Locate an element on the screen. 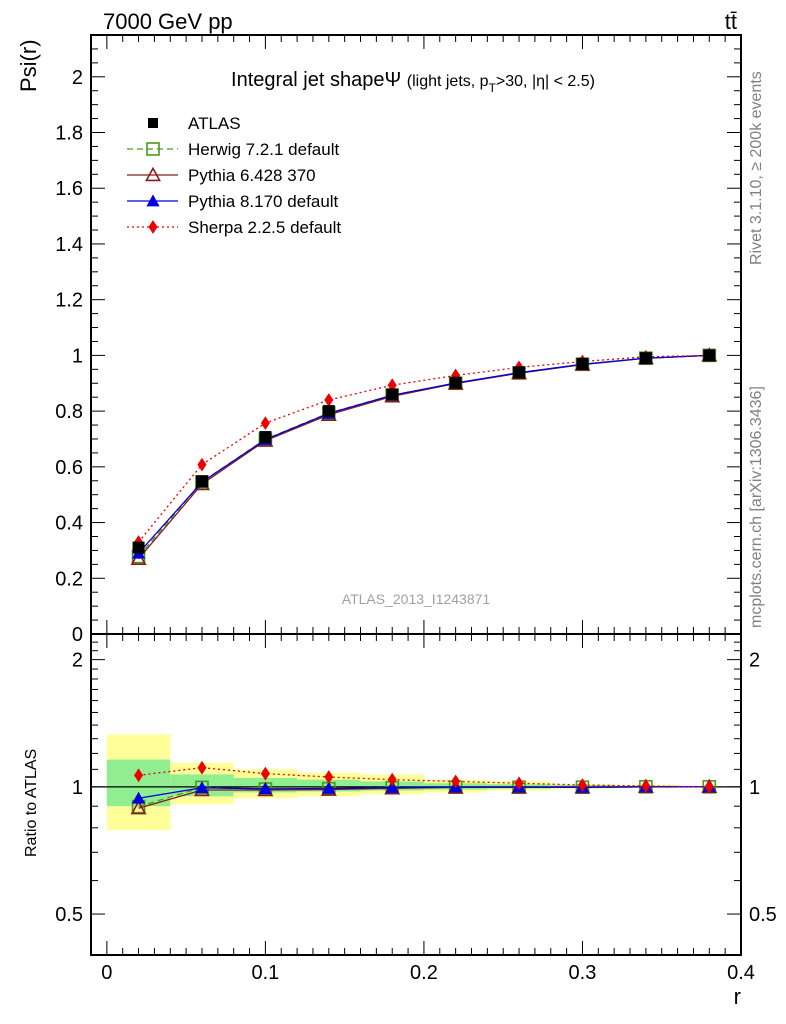 The width and height of the screenshot is (786, 1024). mcplots-label: mcplots.cern.ch [arXiv:1306.3436] is located at coordinates (756, 507).